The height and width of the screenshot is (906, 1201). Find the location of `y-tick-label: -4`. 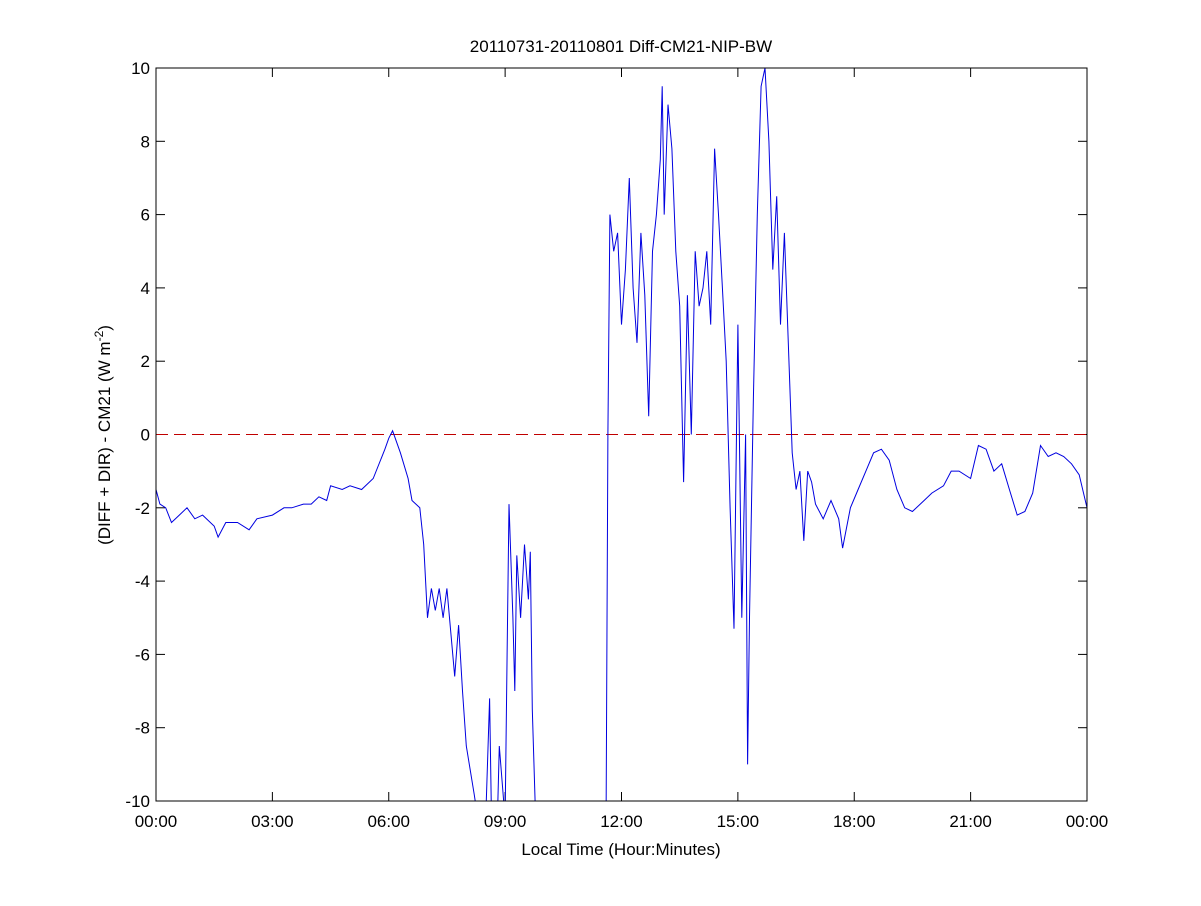

y-tick-label: -4 is located at coordinates (142, 581).